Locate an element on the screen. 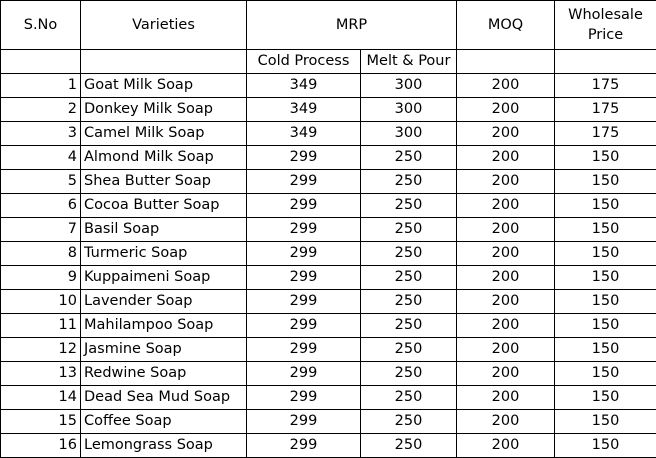  table-row: 4 Almond Milk Soap 299 250 200 150 is located at coordinates (328, 157).